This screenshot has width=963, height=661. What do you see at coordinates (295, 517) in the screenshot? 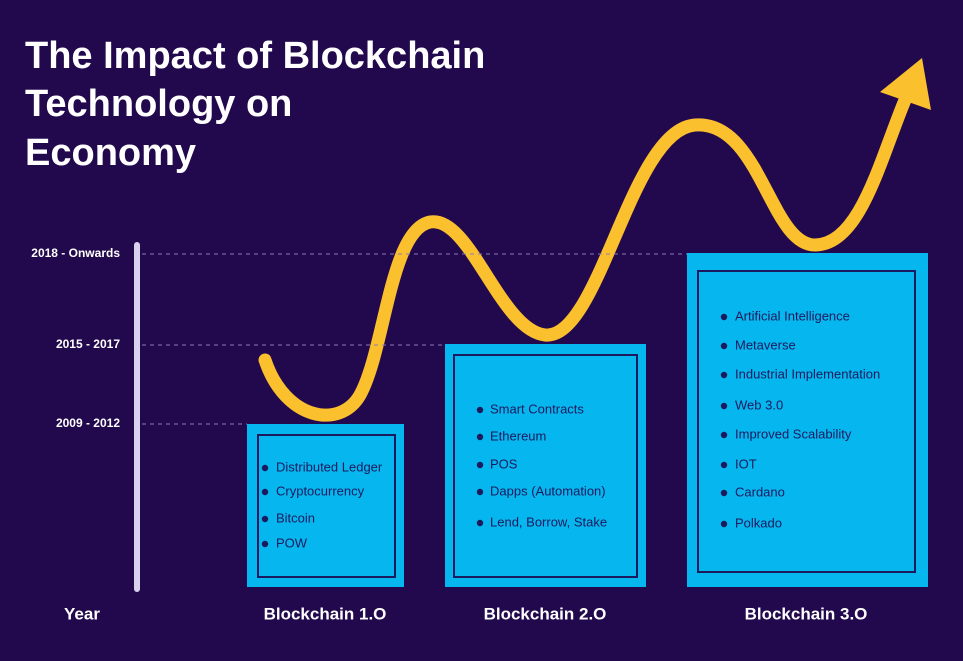
I see `stage-item: Bitcoin` at bounding box center [295, 517].